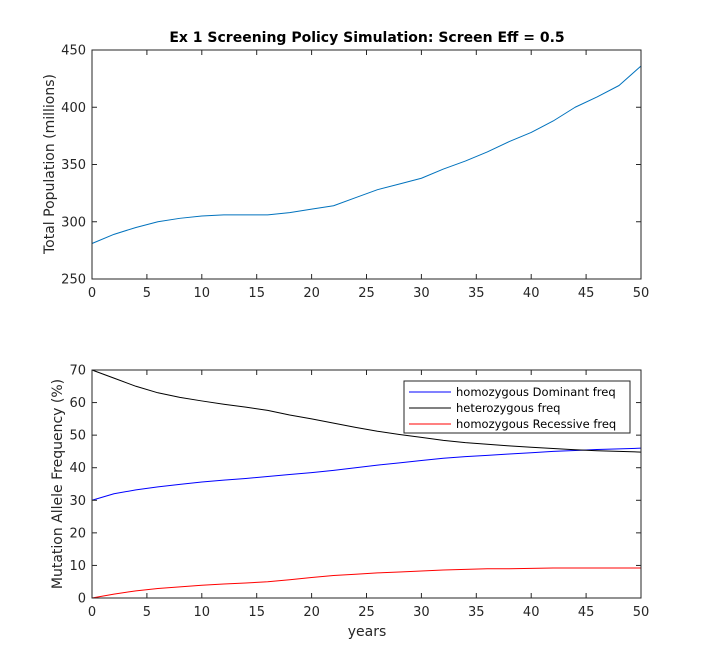 Image resolution: width=709 pixels, height=672 pixels. What do you see at coordinates (58, 484) in the screenshot?
I see `frequency-y-axis-label: Mutation Allele Frequency (%)` at bounding box center [58, 484].